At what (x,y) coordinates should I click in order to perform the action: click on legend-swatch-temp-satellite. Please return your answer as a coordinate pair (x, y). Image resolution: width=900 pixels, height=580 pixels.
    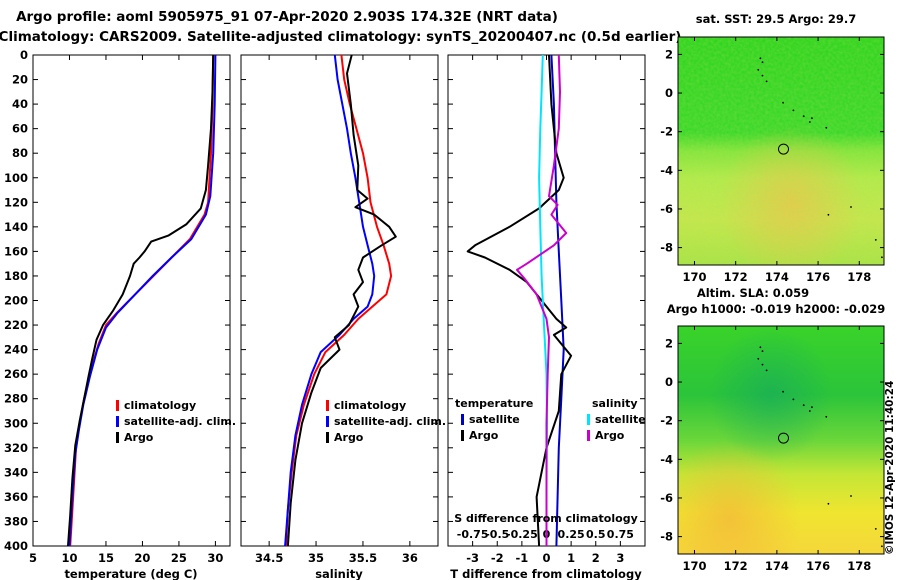
    Looking at the image, I should click on (462, 419).